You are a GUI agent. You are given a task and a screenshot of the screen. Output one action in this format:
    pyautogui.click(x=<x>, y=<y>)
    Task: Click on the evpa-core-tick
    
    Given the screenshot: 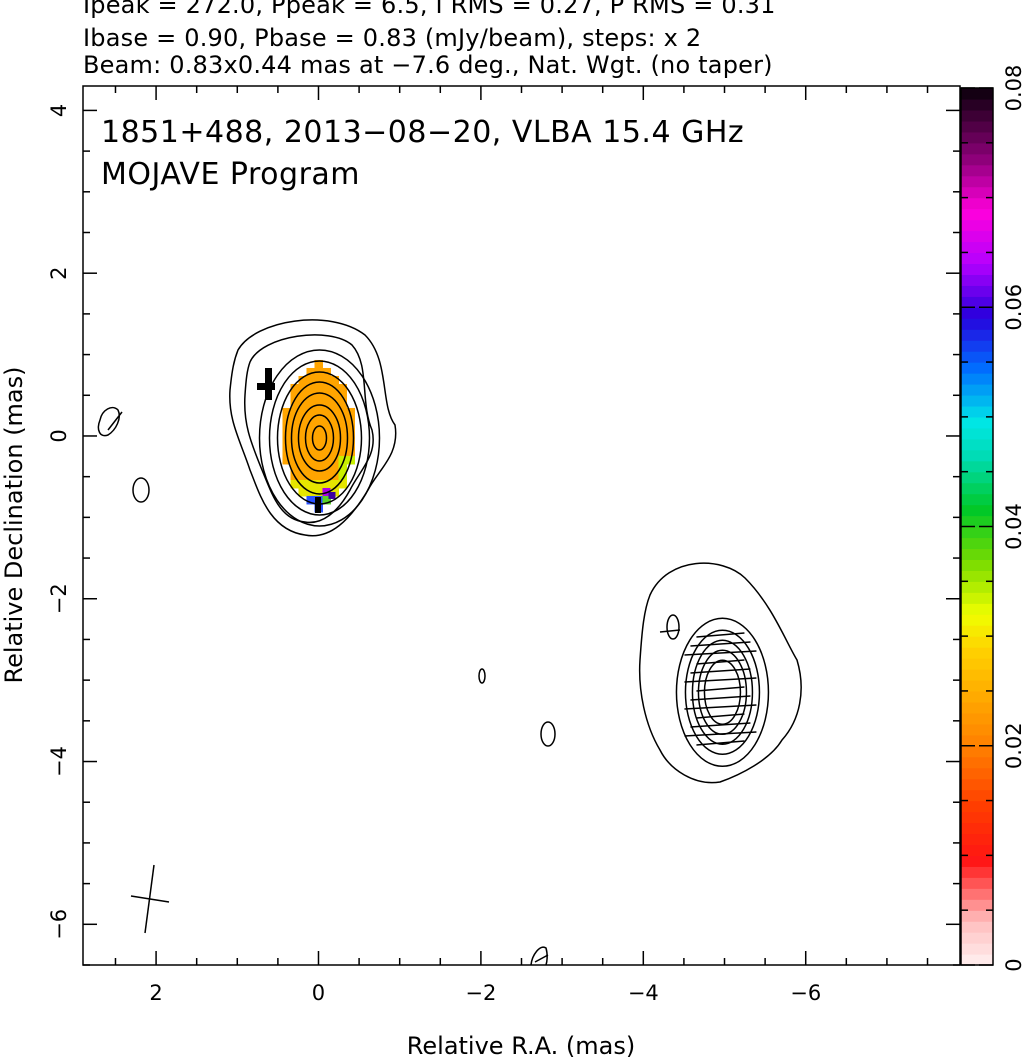 What is the action you would take?
    pyautogui.click(x=266, y=386)
    